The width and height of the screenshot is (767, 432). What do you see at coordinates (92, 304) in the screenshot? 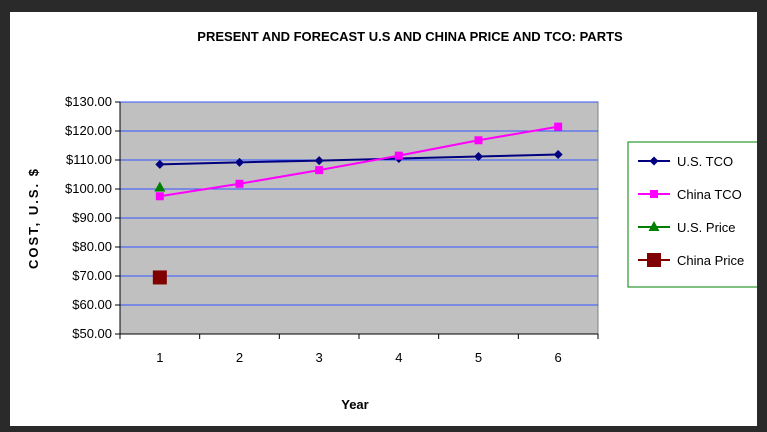
I see `y-tick-label: $60.00` at bounding box center [92, 304].